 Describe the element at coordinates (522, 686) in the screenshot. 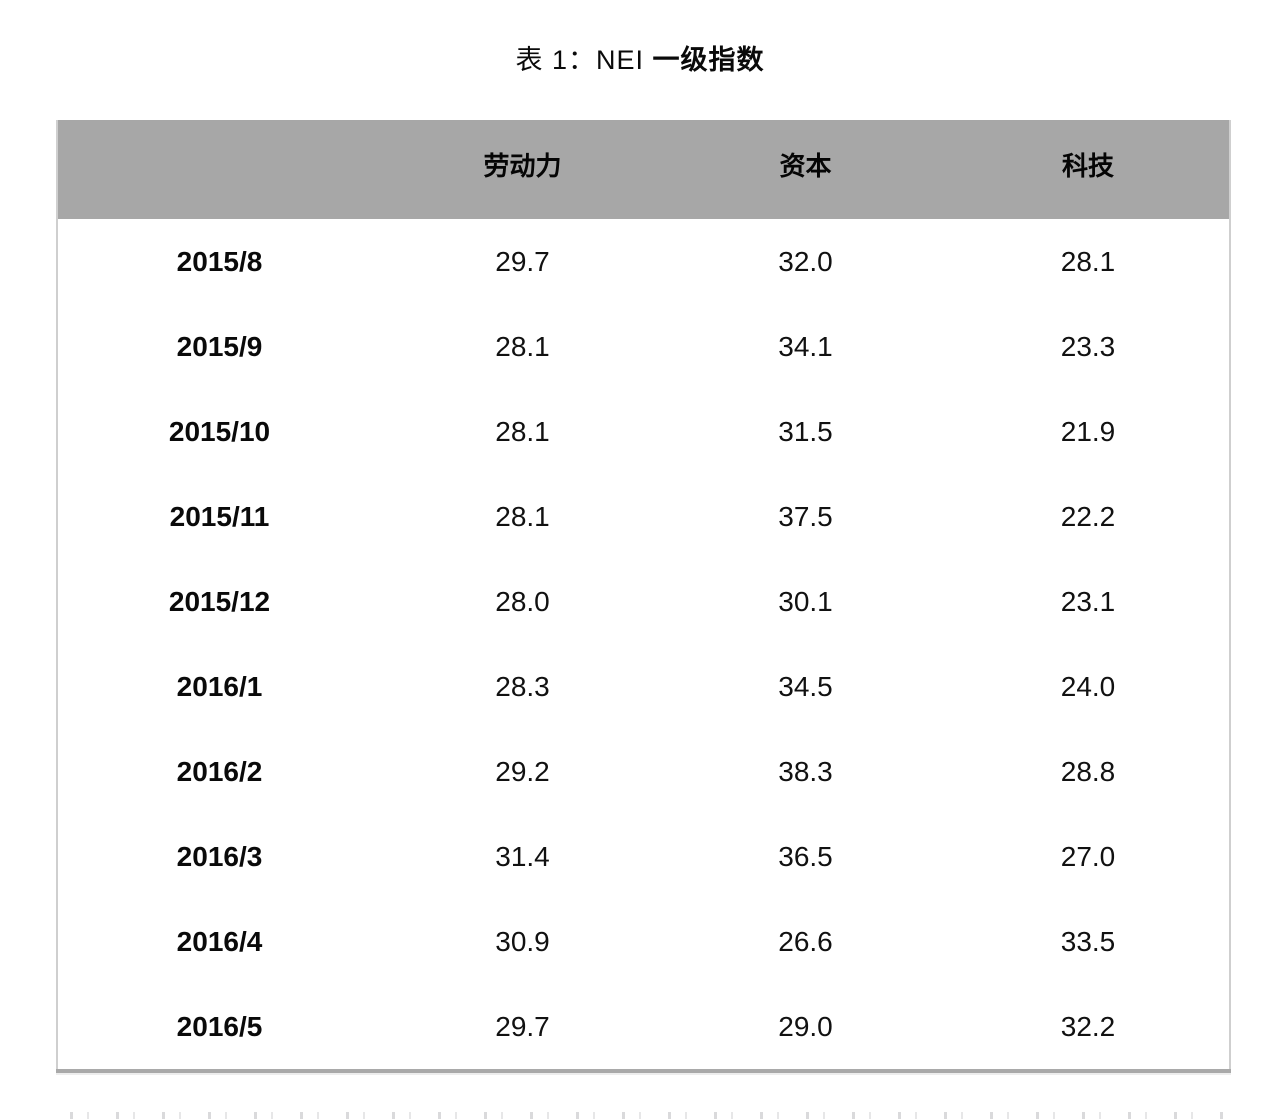

I see `value-cell: 28.3` at that location.